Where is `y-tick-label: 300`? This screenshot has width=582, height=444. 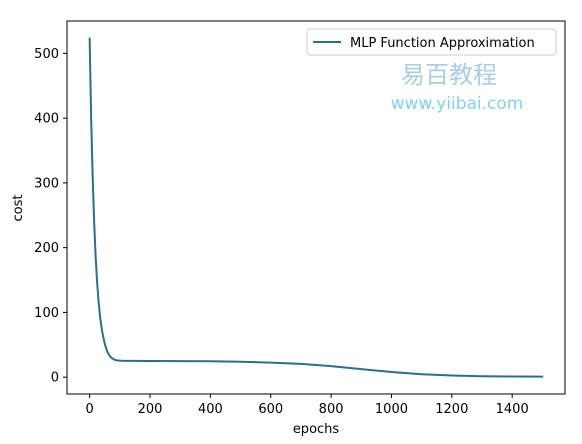 y-tick-label: 300 is located at coordinates (46, 183).